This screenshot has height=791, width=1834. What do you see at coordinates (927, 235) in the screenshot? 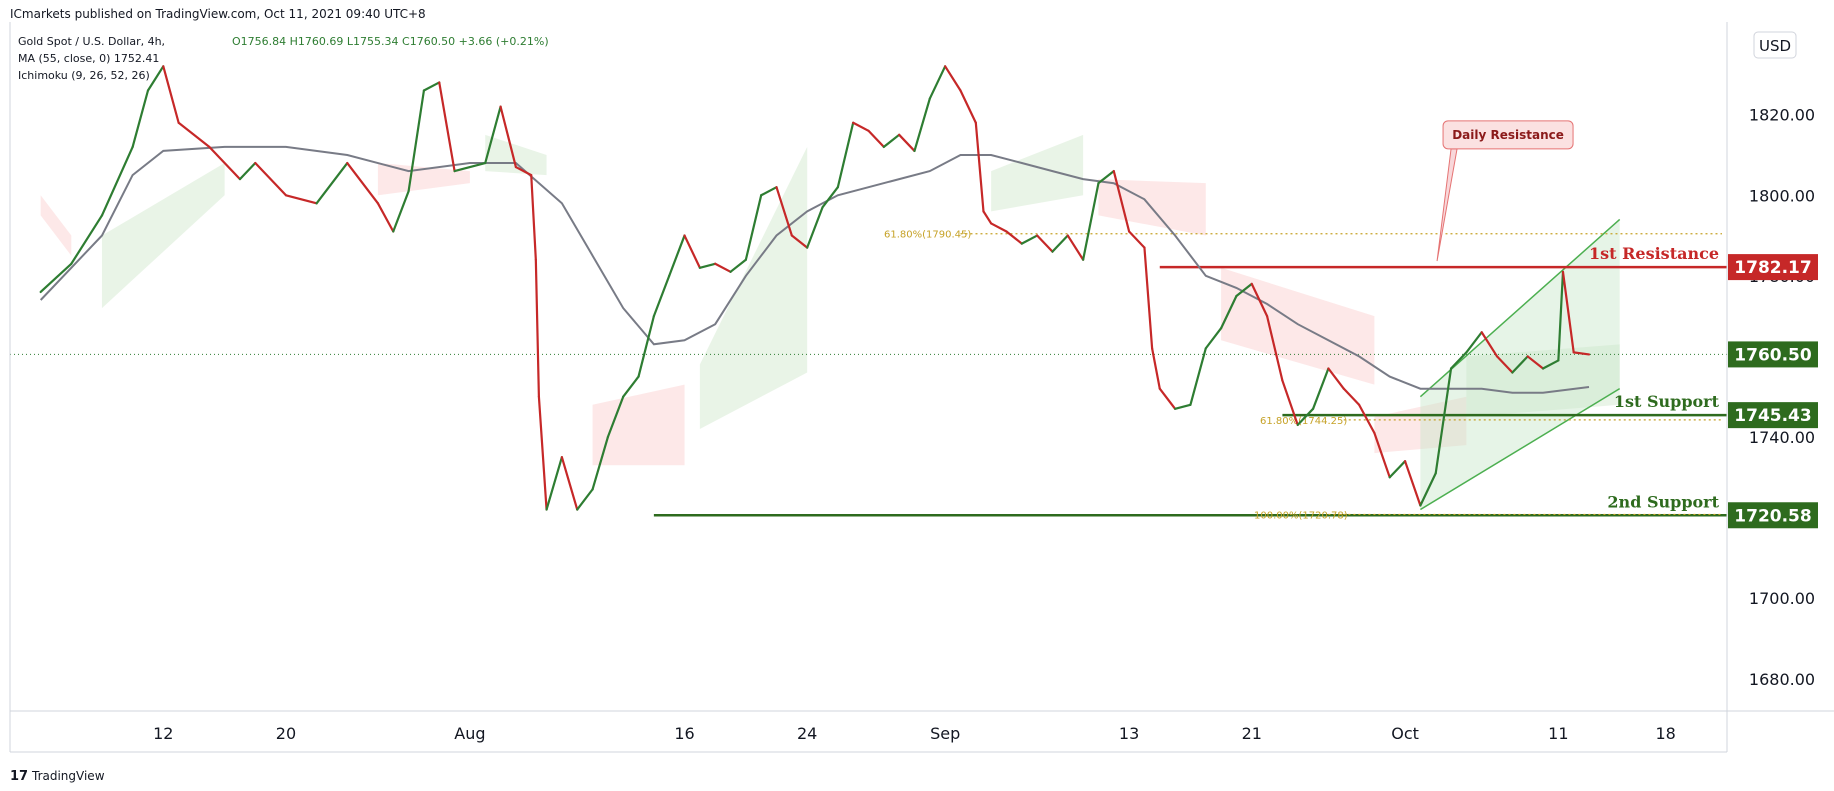
I see `fib-618-sep-label: 61.80%(1790.45)` at bounding box center [927, 235].